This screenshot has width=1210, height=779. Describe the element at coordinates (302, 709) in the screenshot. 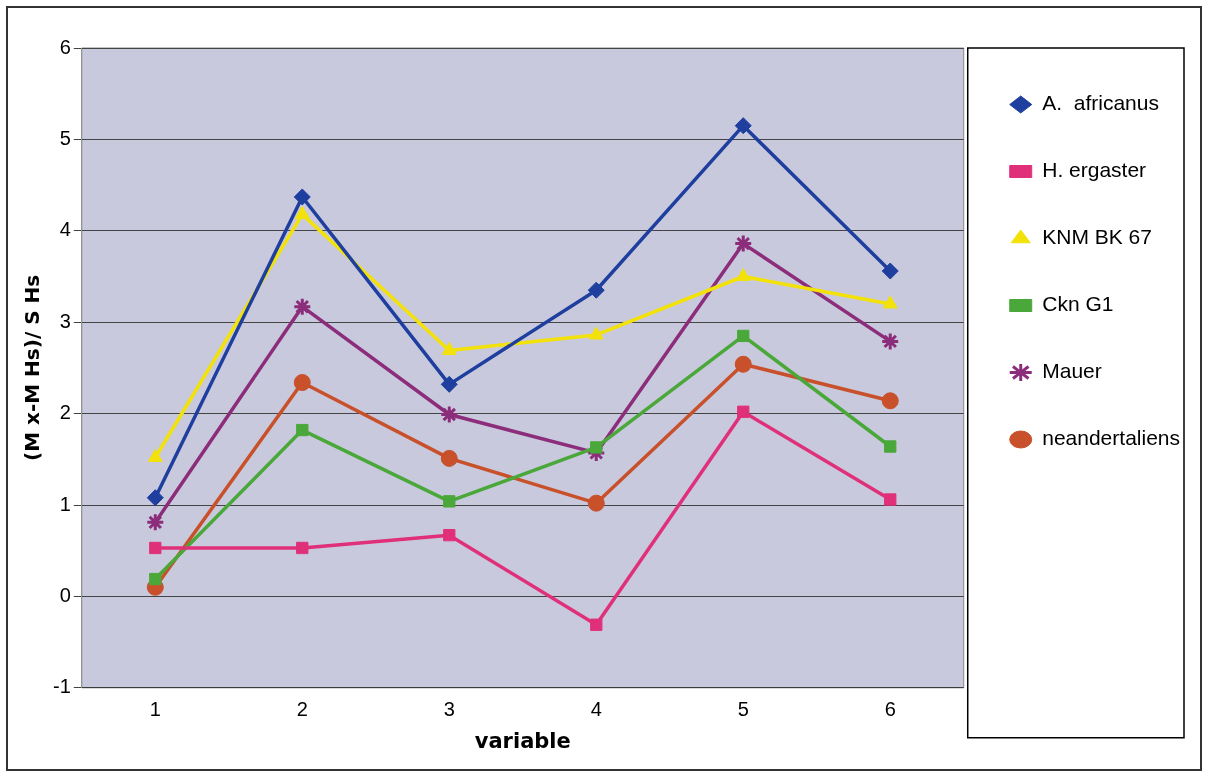

I see `x-tick-label: 2` at that location.